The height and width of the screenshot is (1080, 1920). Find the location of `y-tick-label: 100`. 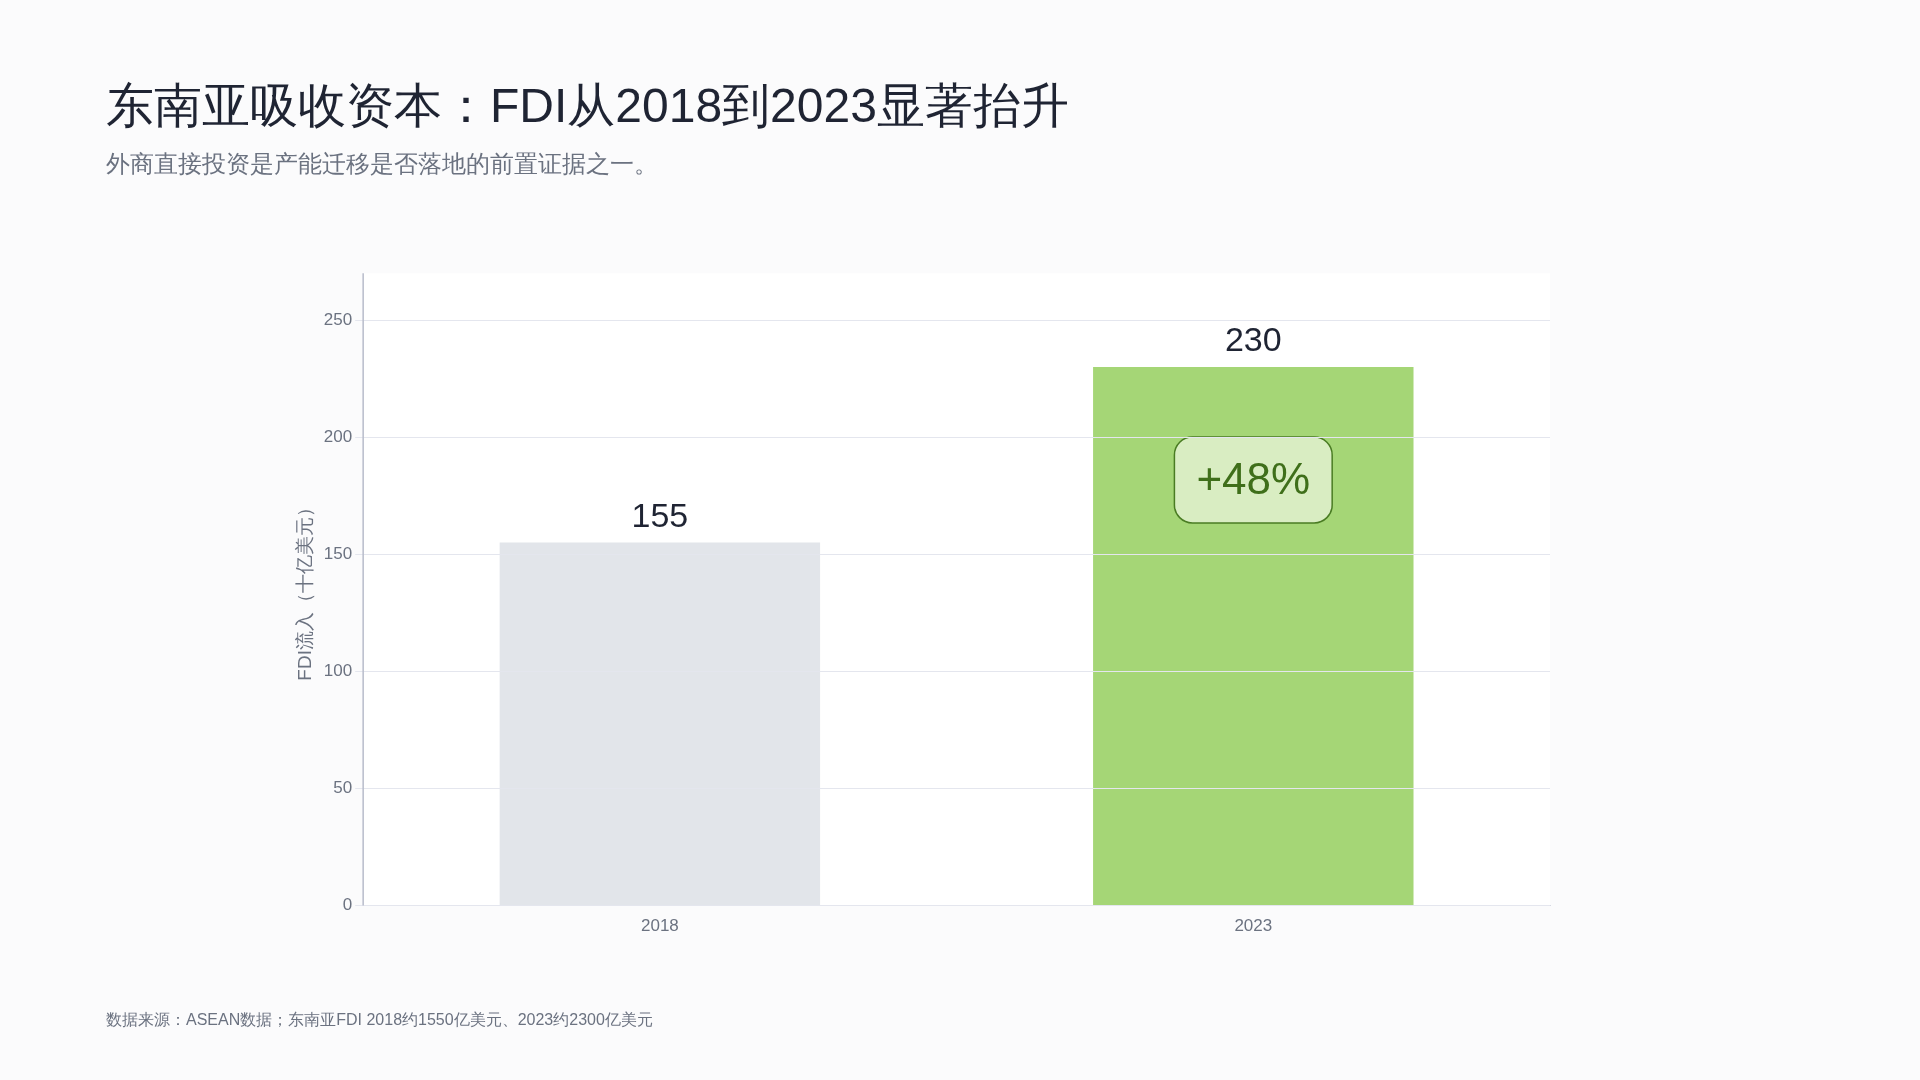

y-tick-label: 100 is located at coordinates (338, 671).